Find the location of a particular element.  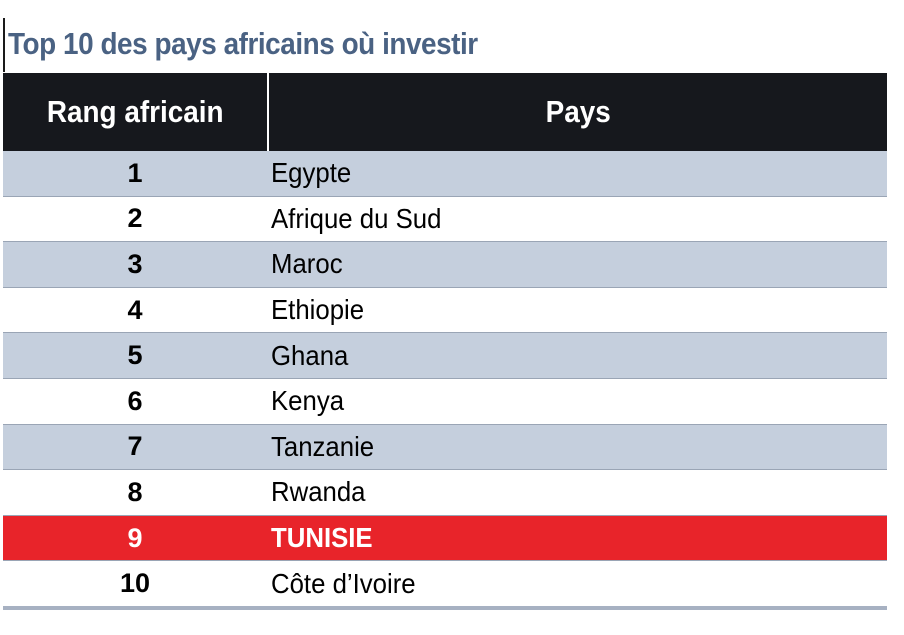

rank-cell: 6 is located at coordinates (135, 400).